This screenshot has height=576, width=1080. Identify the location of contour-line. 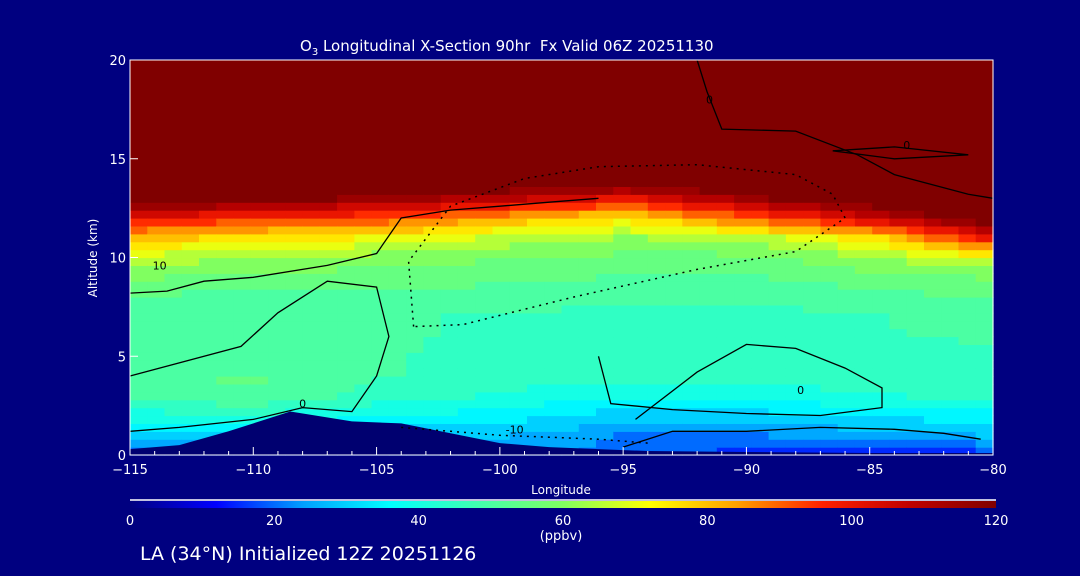
(259, 356).